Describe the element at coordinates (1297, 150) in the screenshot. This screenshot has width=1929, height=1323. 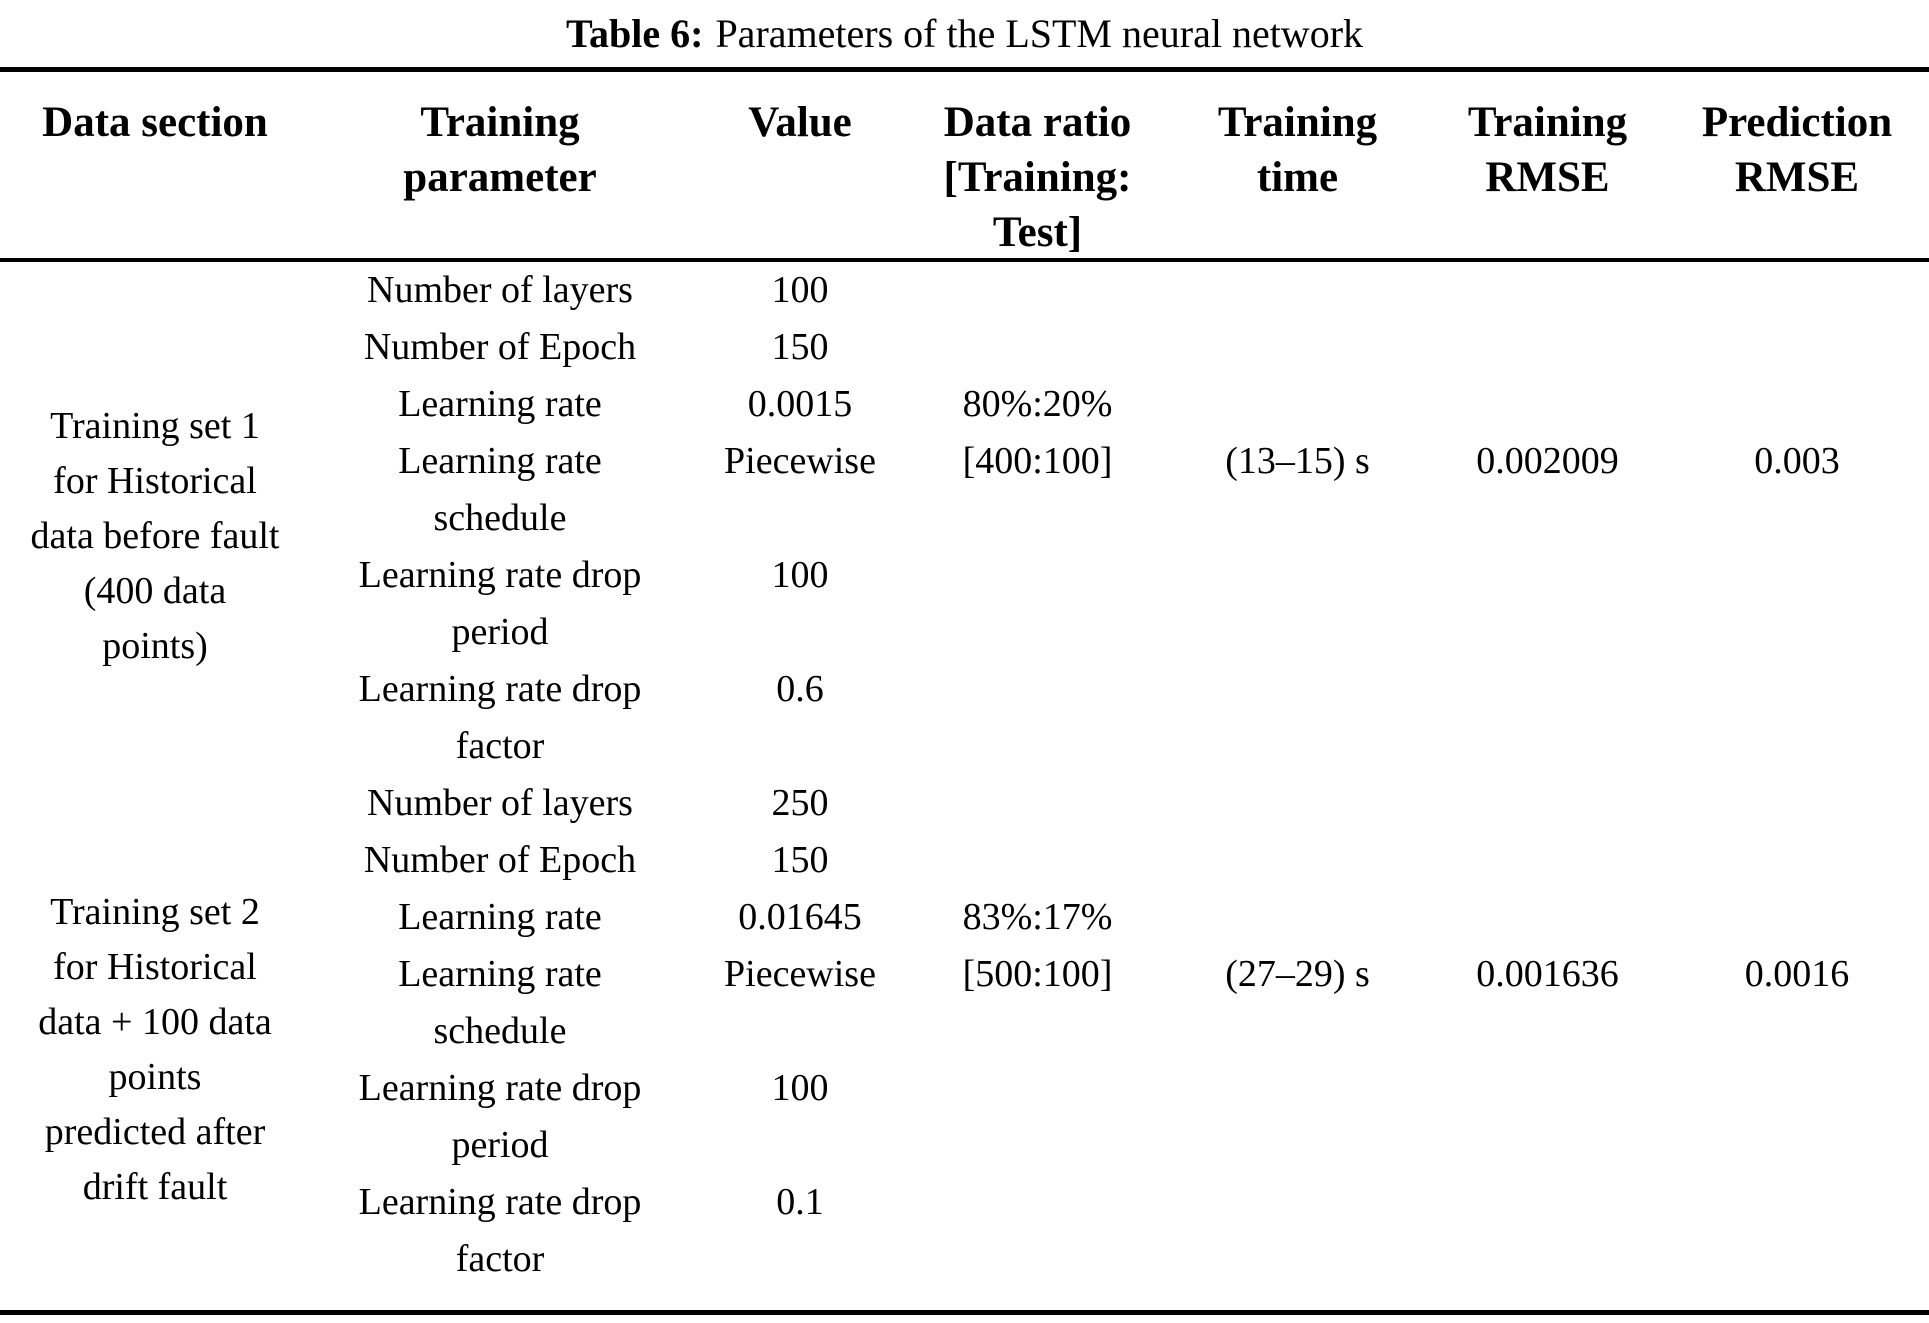
I see `column-header-training-time: Training time` at that location.